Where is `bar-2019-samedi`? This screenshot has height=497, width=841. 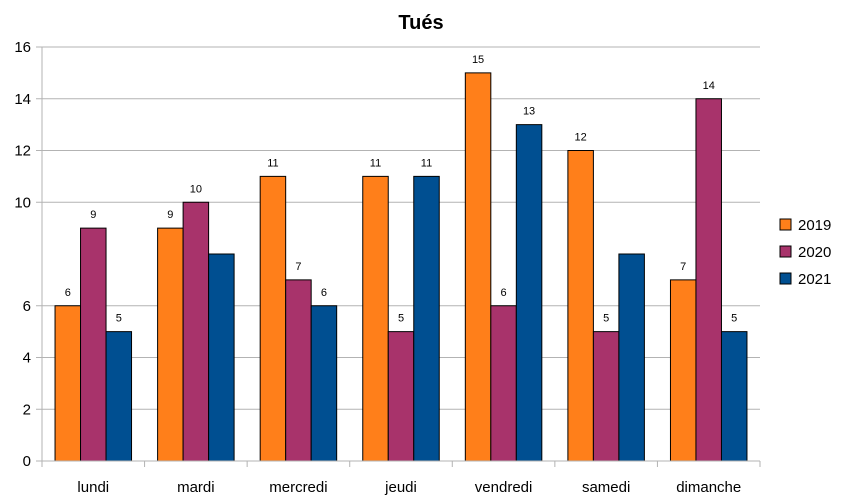
bar-2019-samedi is located at coordinates (580, 306).